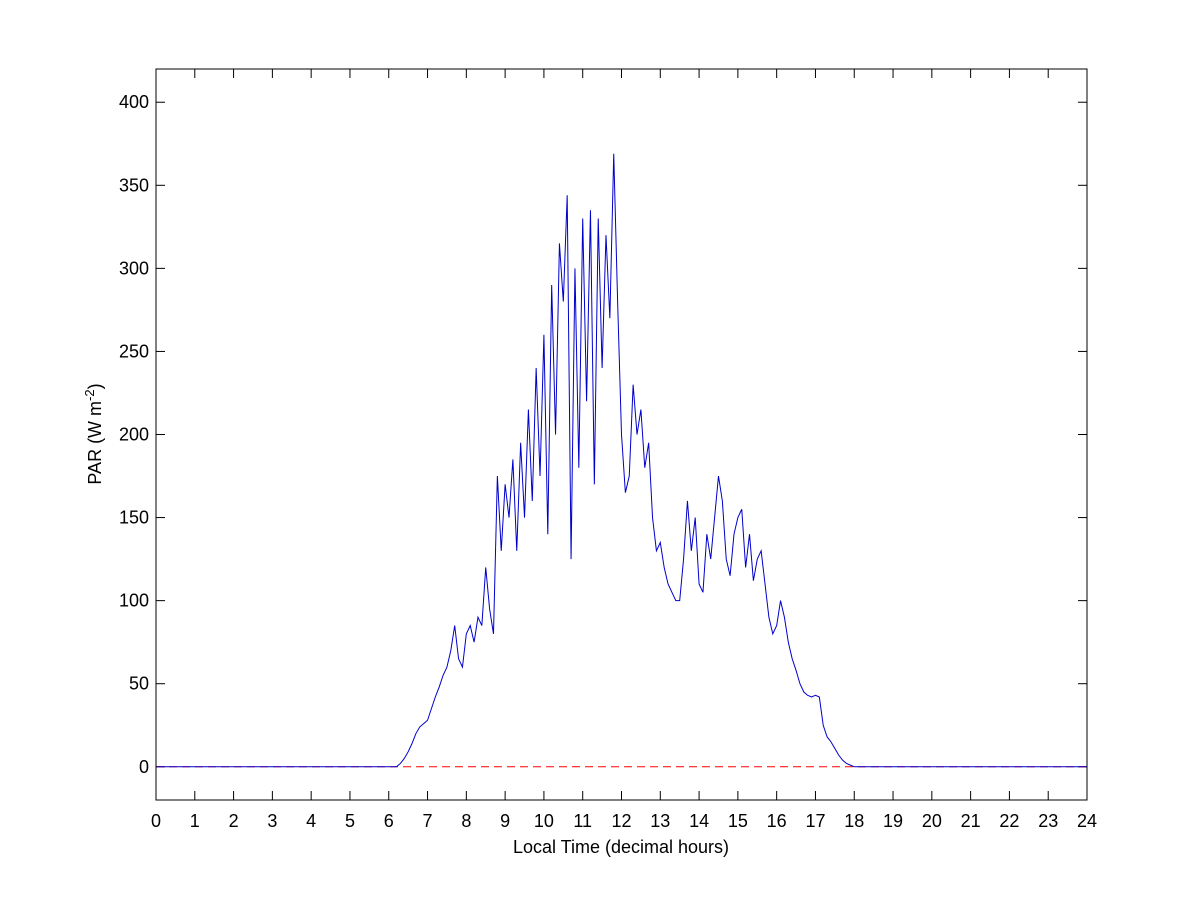 Image resolution: width=1201 pixels, height=900 pixels. What do you see at coordinates (139, 684) in the screenshot?
I see `y-tick-label: 50` at bounding box center [139, 684].